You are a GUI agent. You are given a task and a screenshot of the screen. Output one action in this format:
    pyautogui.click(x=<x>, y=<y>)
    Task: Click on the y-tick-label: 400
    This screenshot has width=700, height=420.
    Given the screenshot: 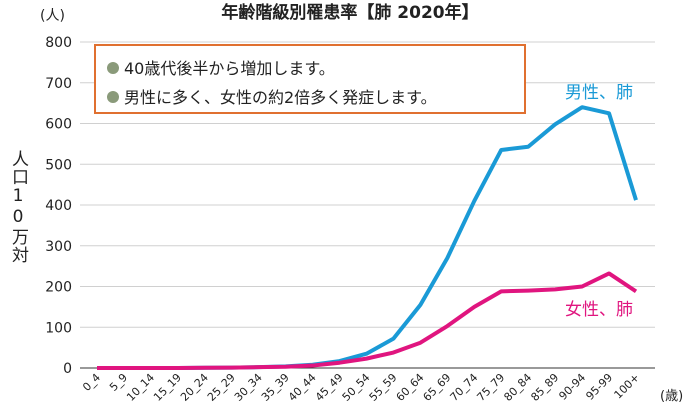 What is the action you would take?
    pyautogui.click(x=58, y=206)
    